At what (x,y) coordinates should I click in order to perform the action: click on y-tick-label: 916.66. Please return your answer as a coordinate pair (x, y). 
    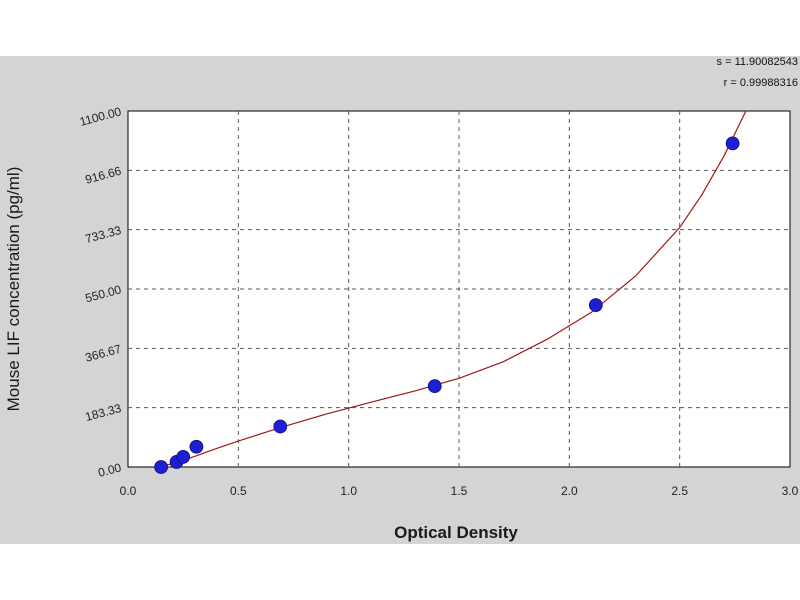
    Looking at the image, I should click on (103, 175).